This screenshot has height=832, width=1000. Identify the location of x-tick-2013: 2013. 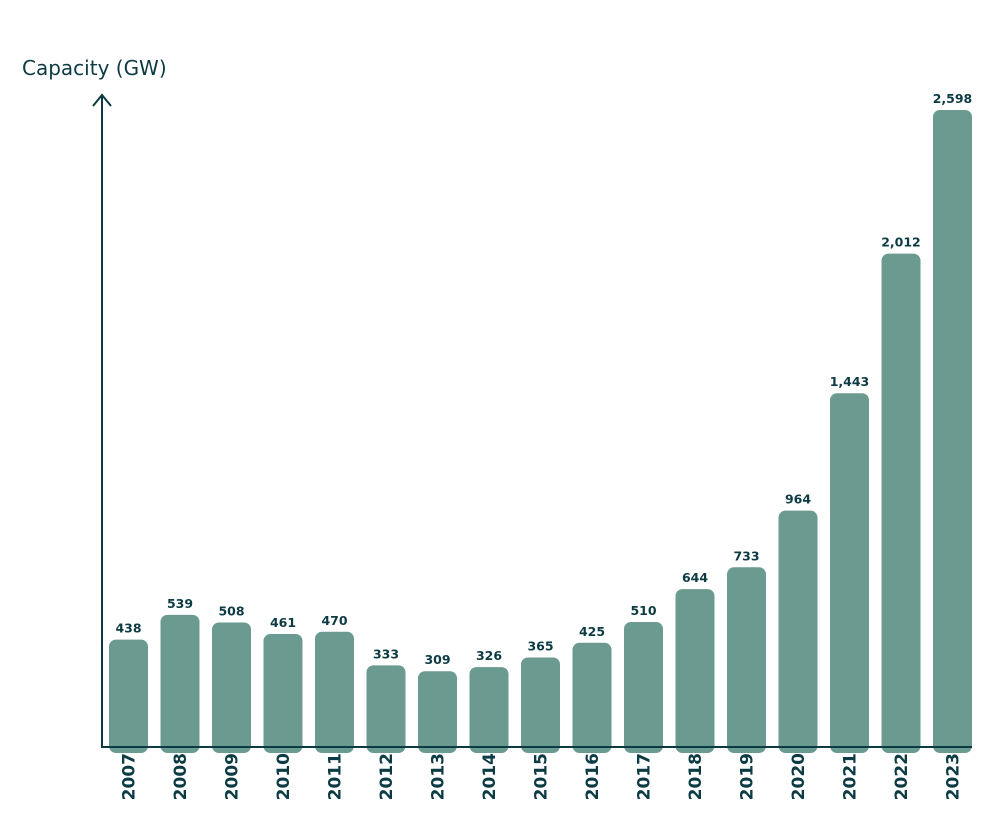
(439, 776).